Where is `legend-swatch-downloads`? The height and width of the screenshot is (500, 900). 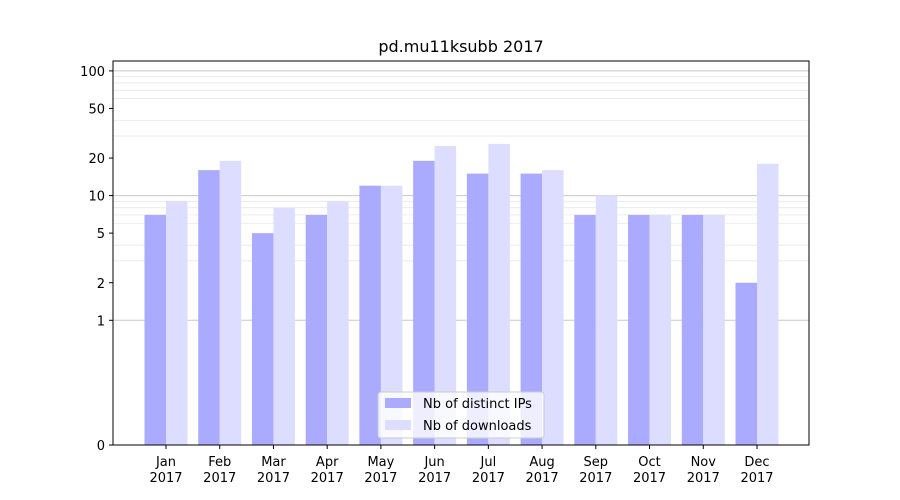 legend-swatch-downloads is located at coordinates (398, 425).